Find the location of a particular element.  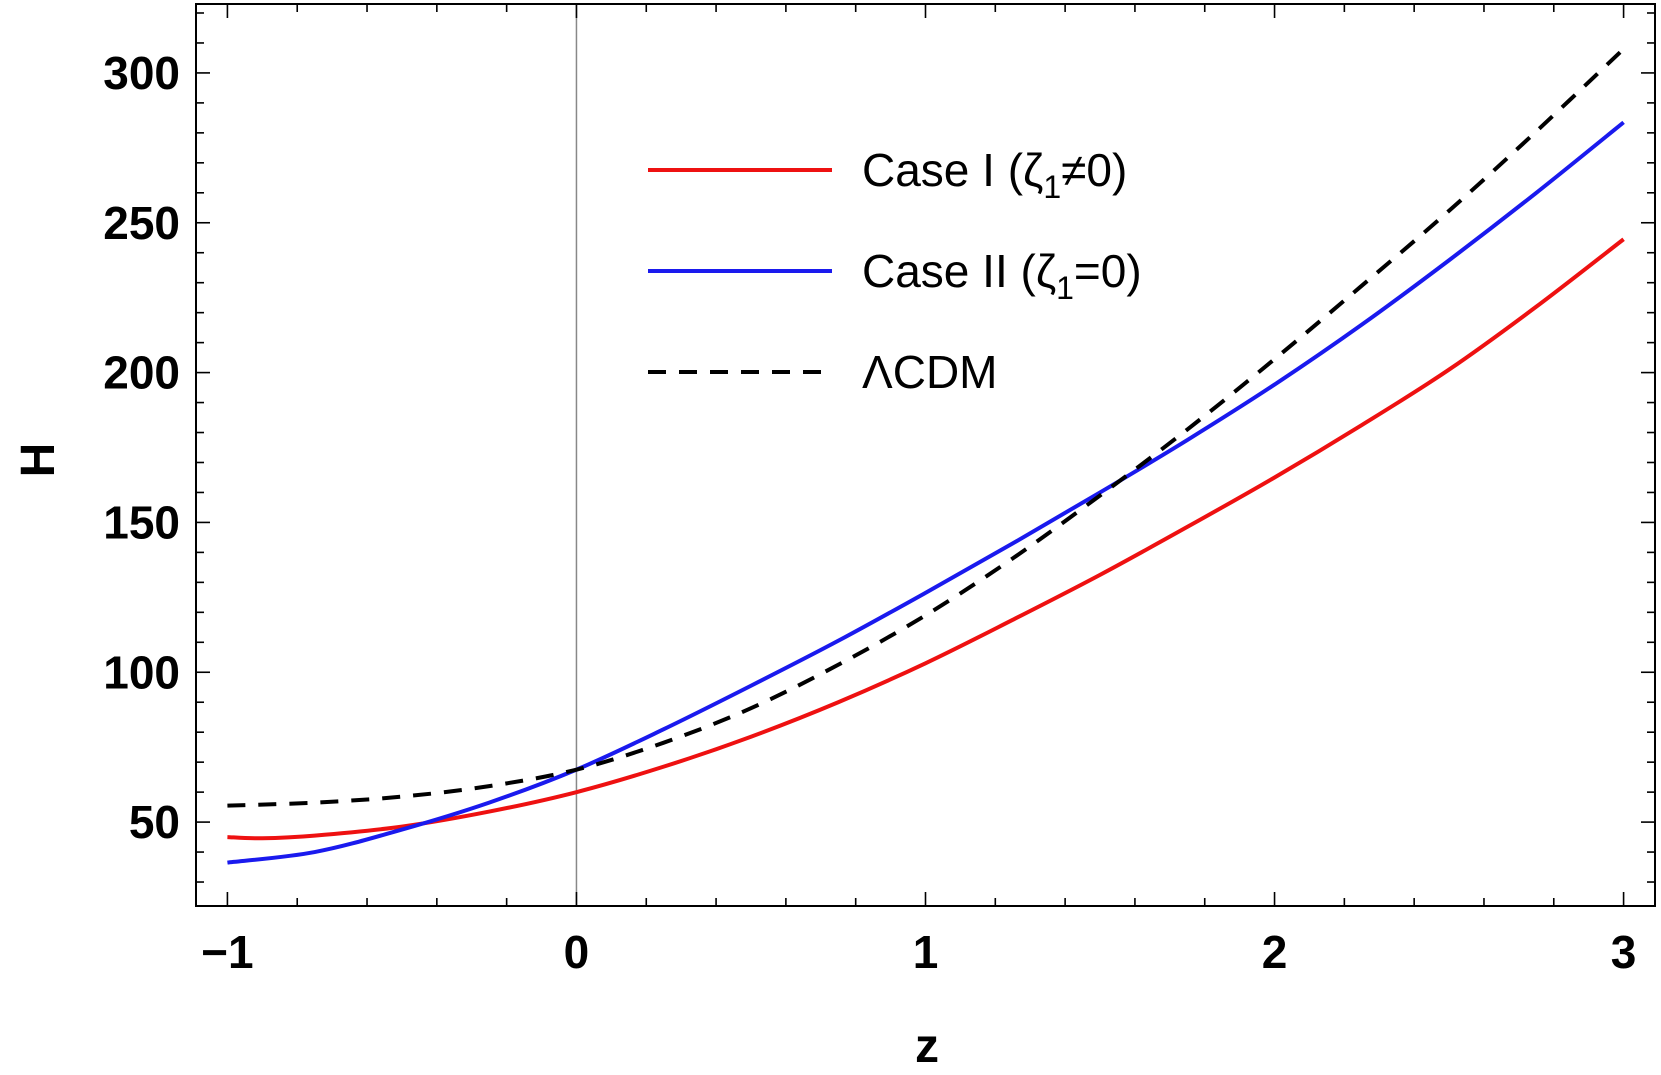

legend-entry-case-2: Case II (ζ1=0) is located at coordinates (895, 275).